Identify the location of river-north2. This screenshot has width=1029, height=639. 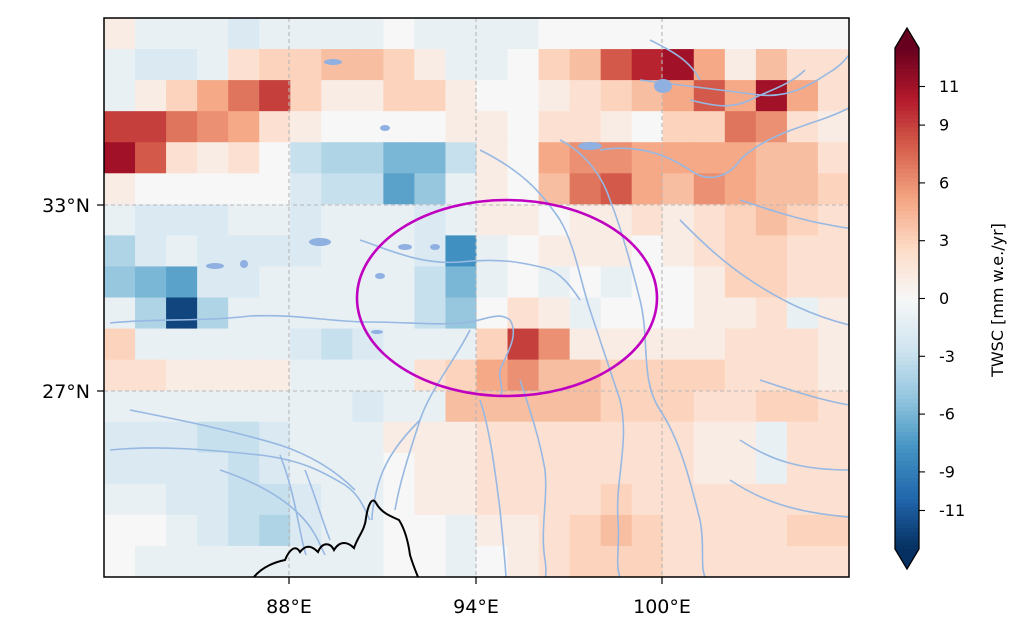
(675, 60).